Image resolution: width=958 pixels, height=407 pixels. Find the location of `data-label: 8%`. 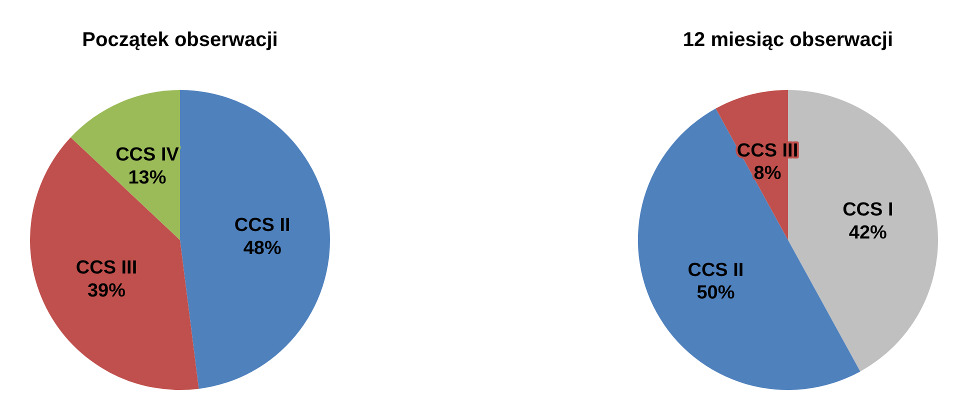

data-label: 8% is located at coordinates (768, 173).